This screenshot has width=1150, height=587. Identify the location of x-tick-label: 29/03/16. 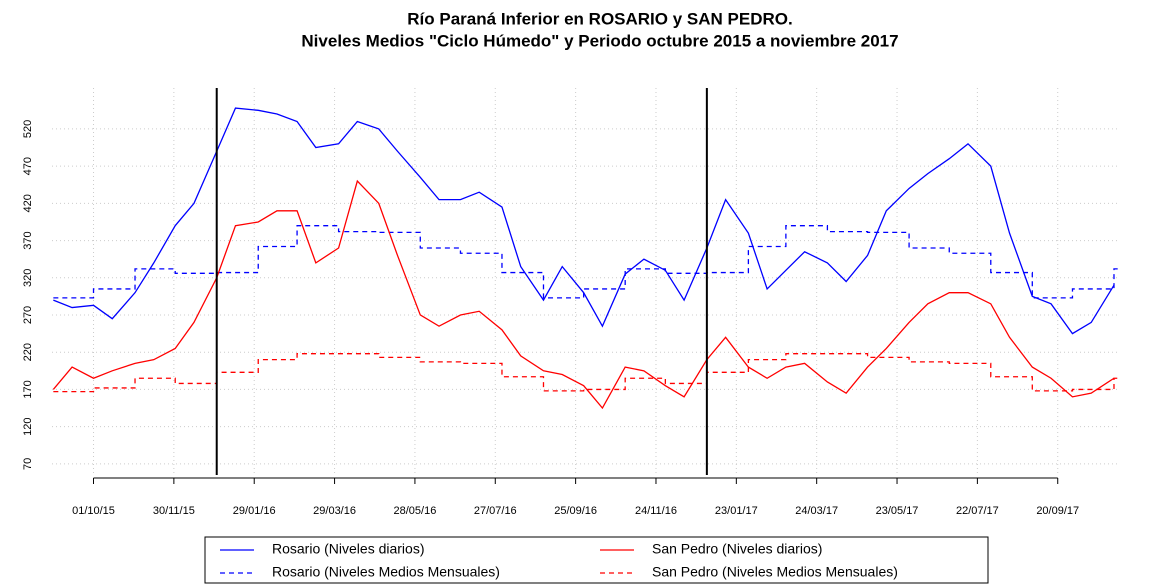
(334, 511).